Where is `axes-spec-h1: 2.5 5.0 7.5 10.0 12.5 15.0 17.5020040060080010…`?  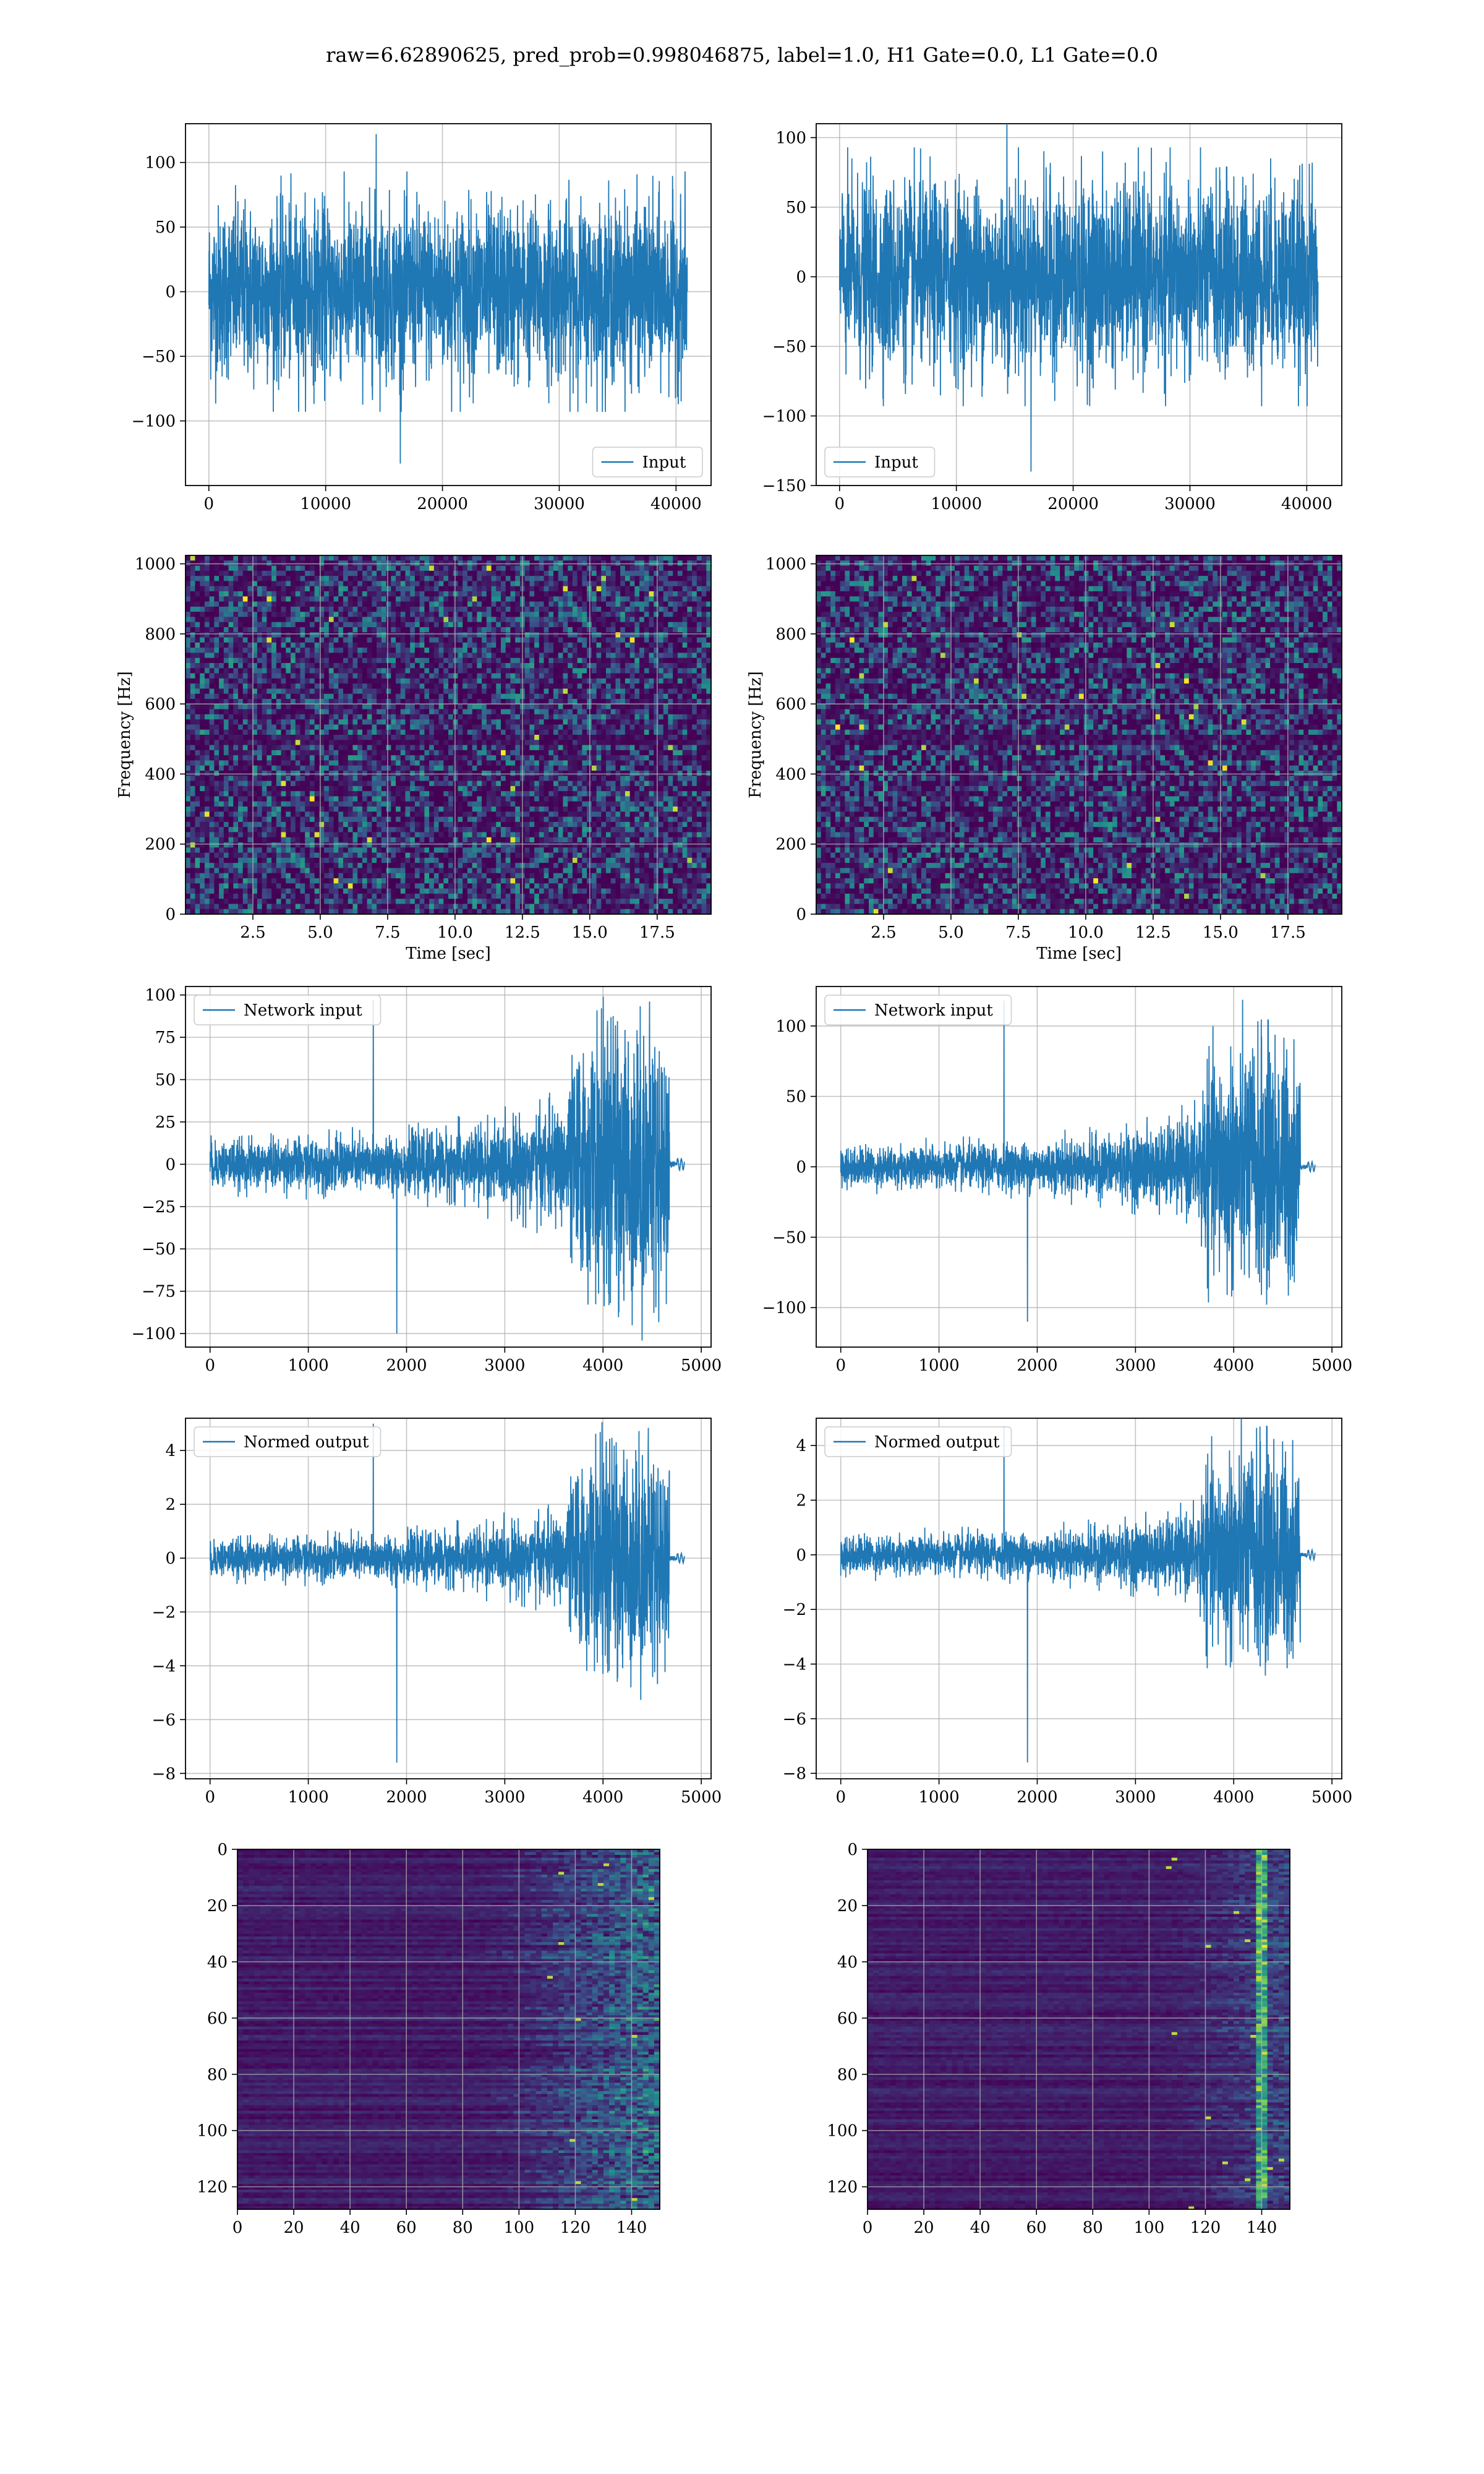
axes-spec-h1: 2.5 5.0 7.5 10.0 12.5 15.0 17.5020040060080010… is located at coordinates (414, 759).